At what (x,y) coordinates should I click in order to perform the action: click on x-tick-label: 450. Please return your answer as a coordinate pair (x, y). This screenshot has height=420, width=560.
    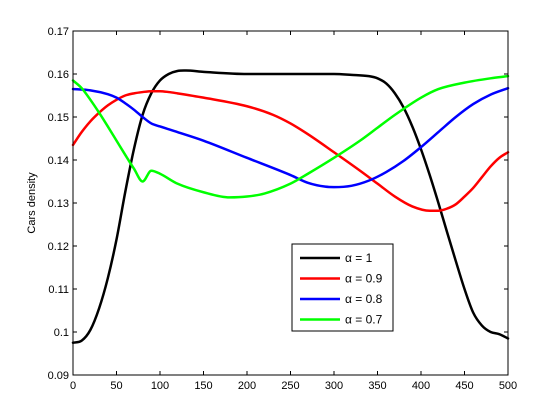
    Looking at the image, I should click on (464, 386).